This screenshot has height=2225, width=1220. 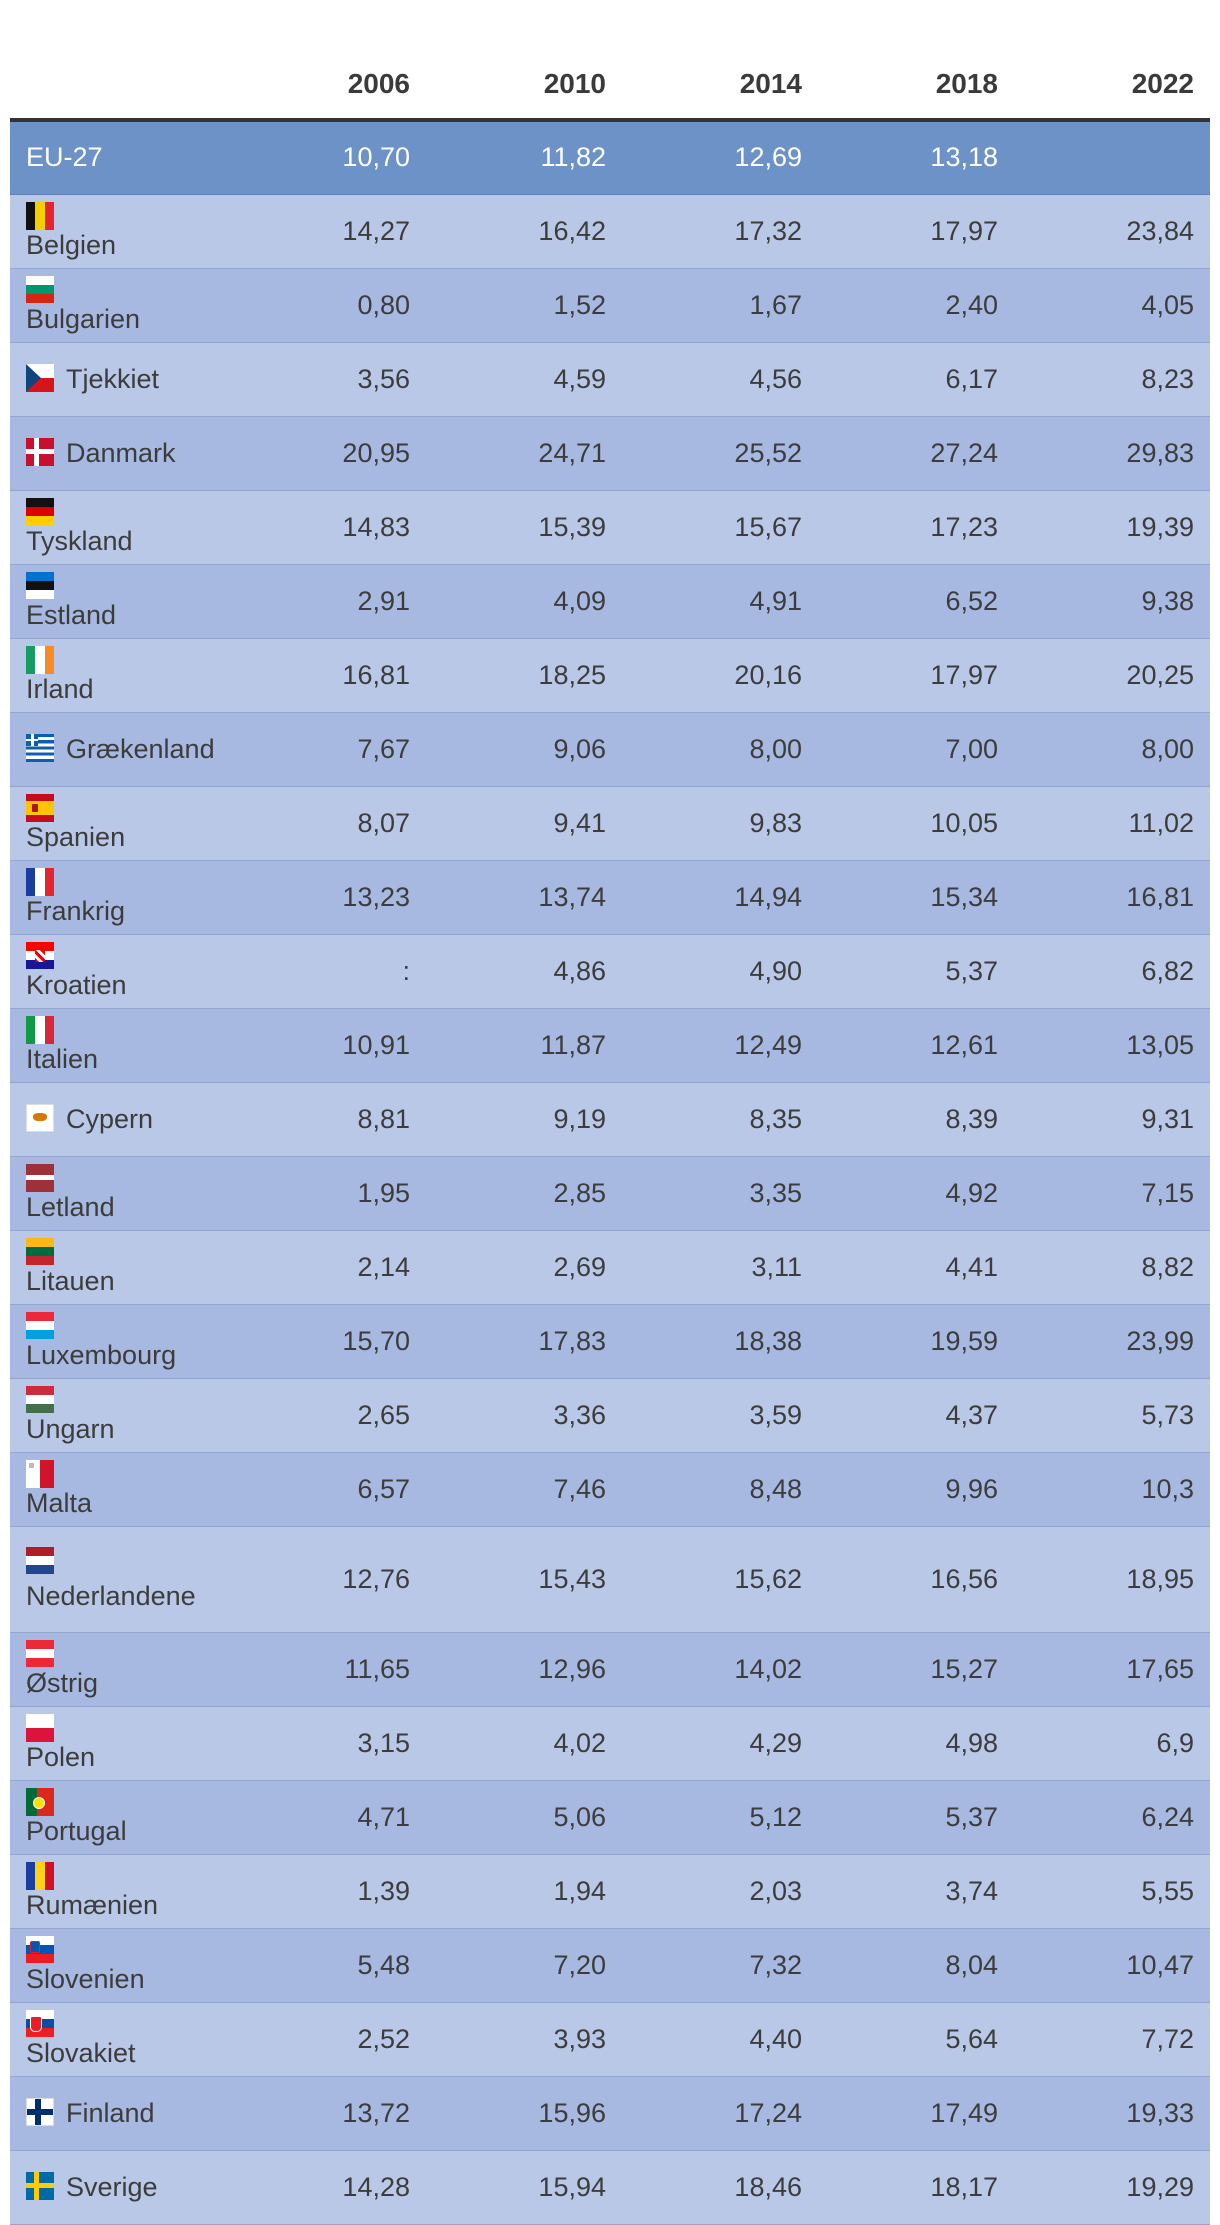 I want to click on flag-cyprus-icon, so click(x=40, y=1117).